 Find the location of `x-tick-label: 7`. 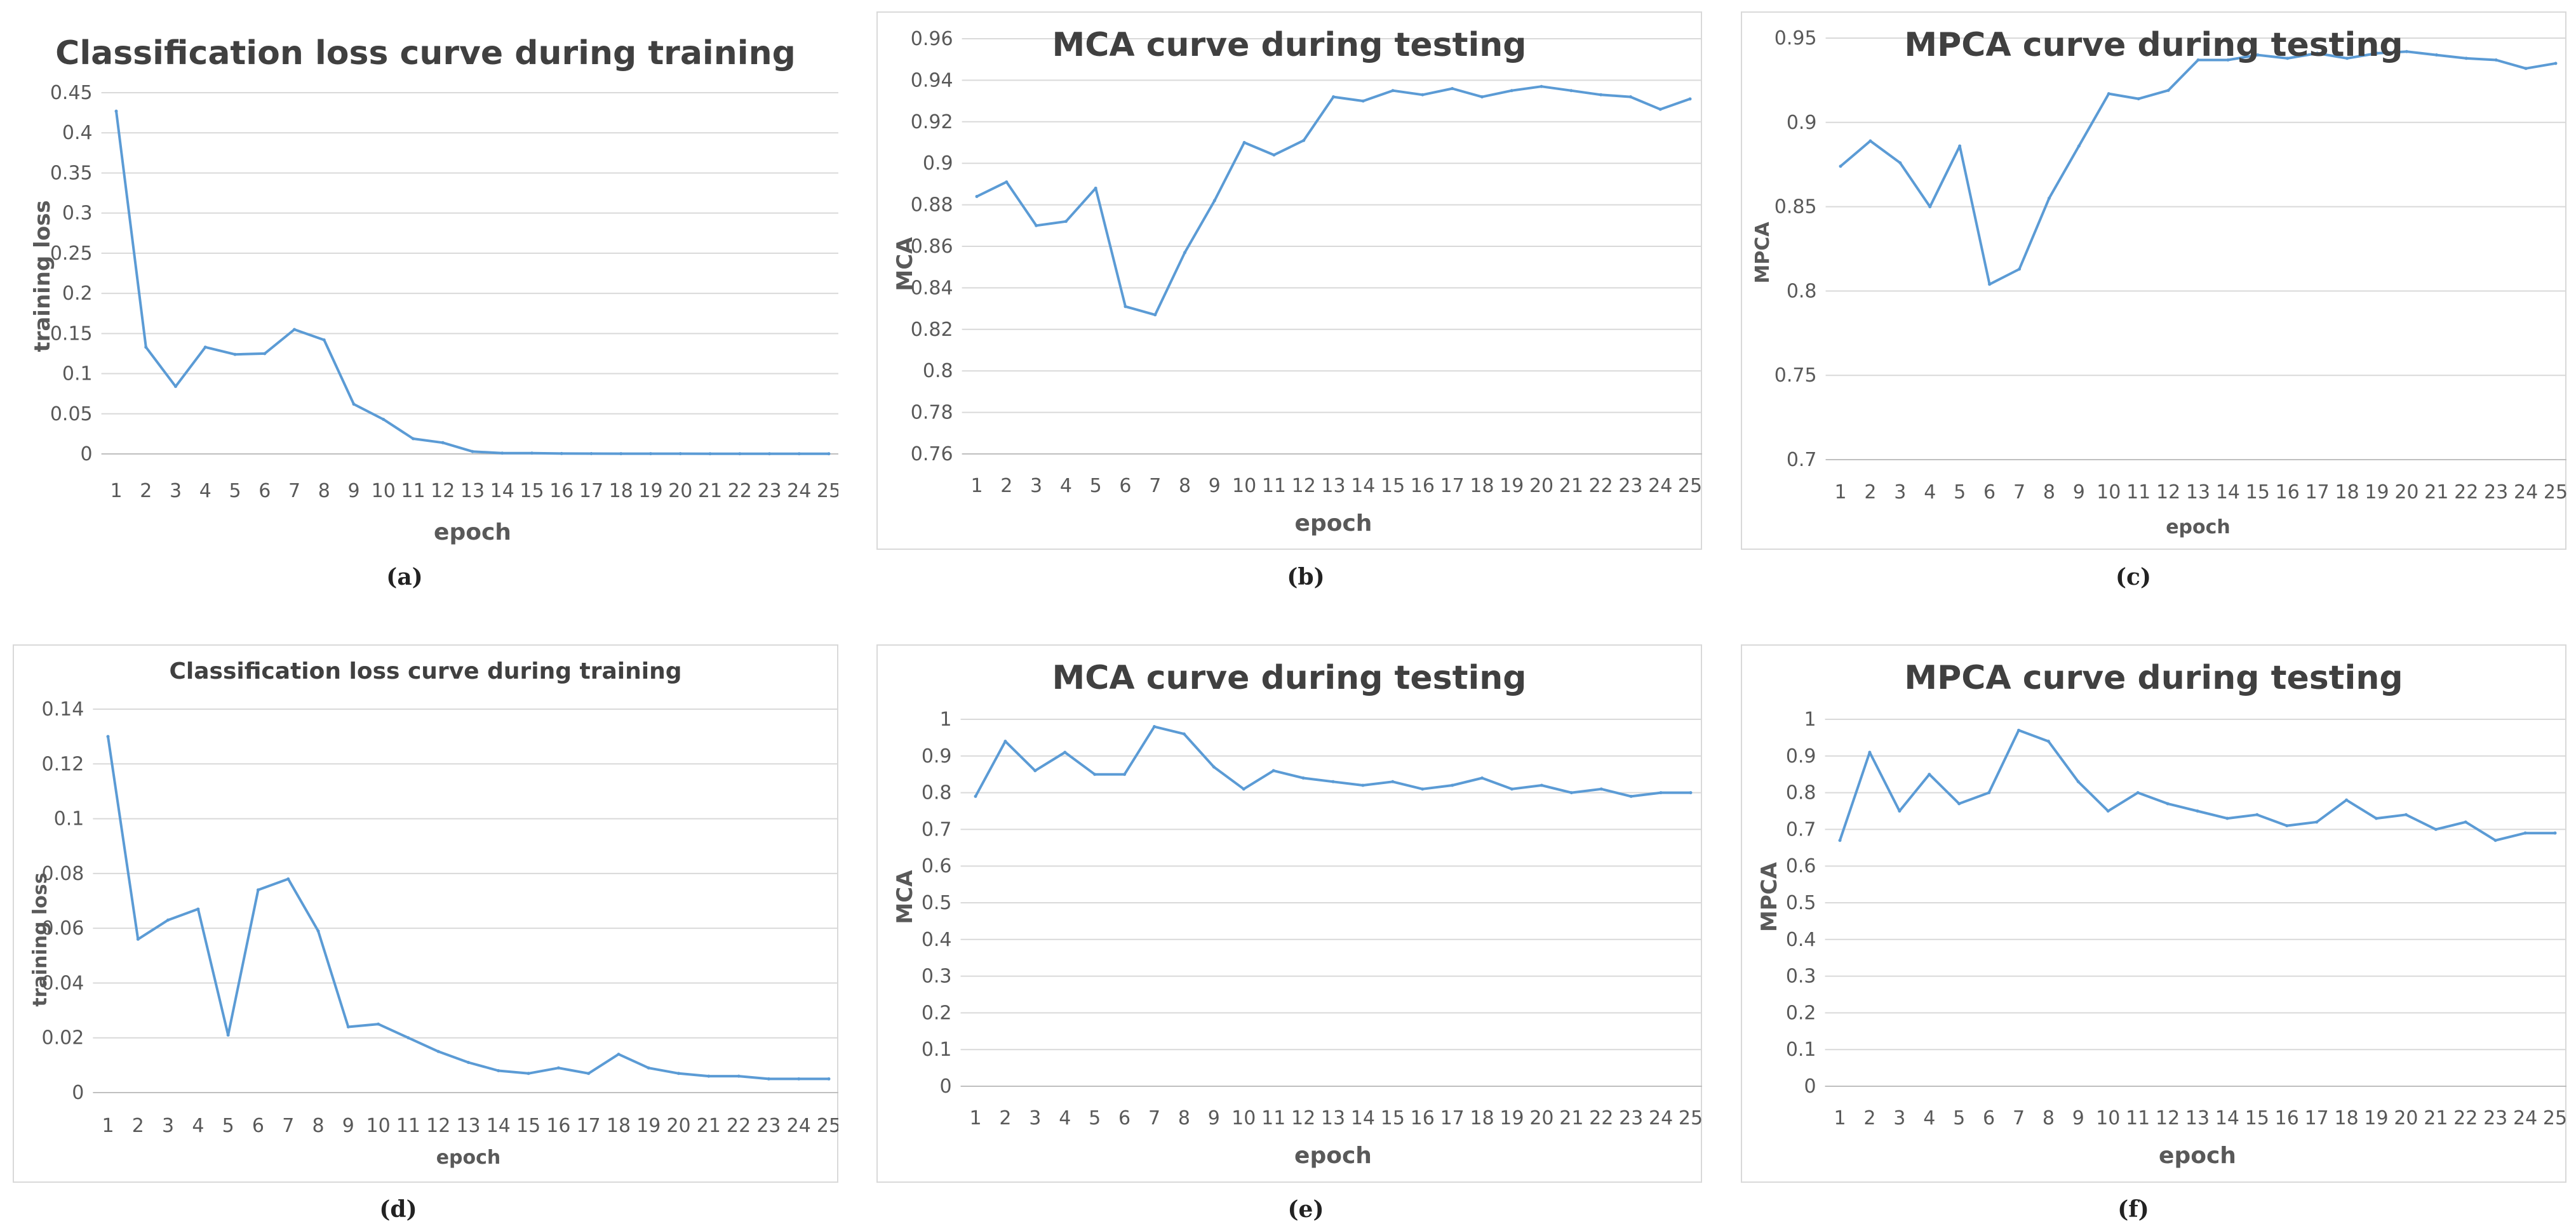

x-tick-label: 7 is located at coordinates (294, 491).